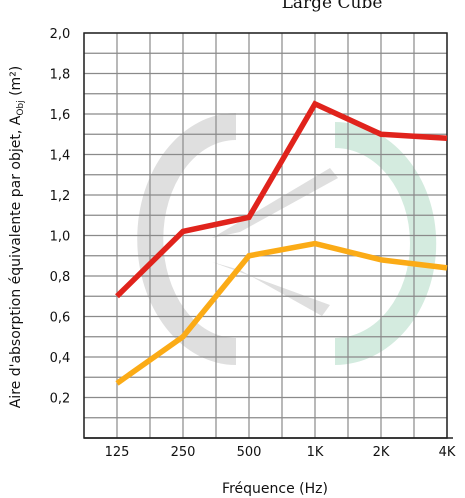 The width and height of the screenshot is (465, 498). What do you see at coordinates (275, 203) in the screenshot?
I see `watermark-gray-wedge-top` at bounding box center [275, 203].